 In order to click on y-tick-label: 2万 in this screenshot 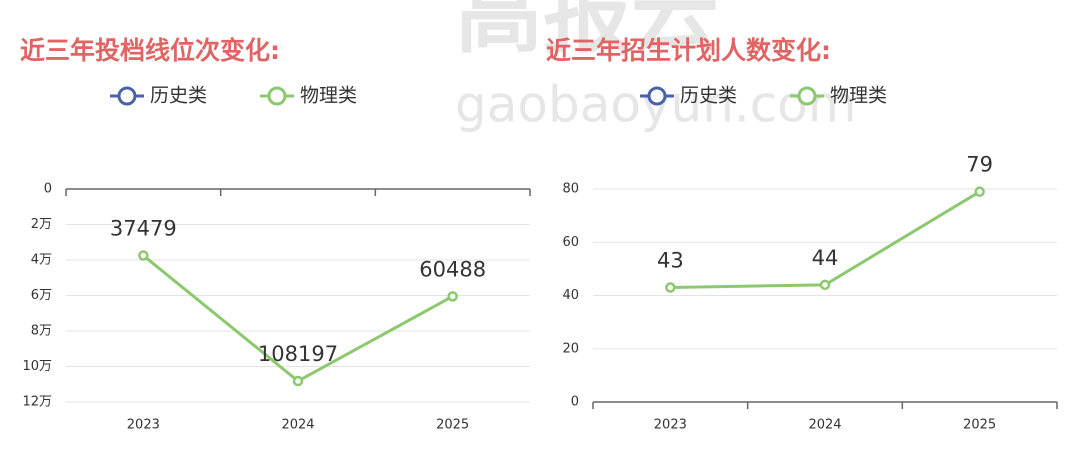, I will do `click(41, 224)`.